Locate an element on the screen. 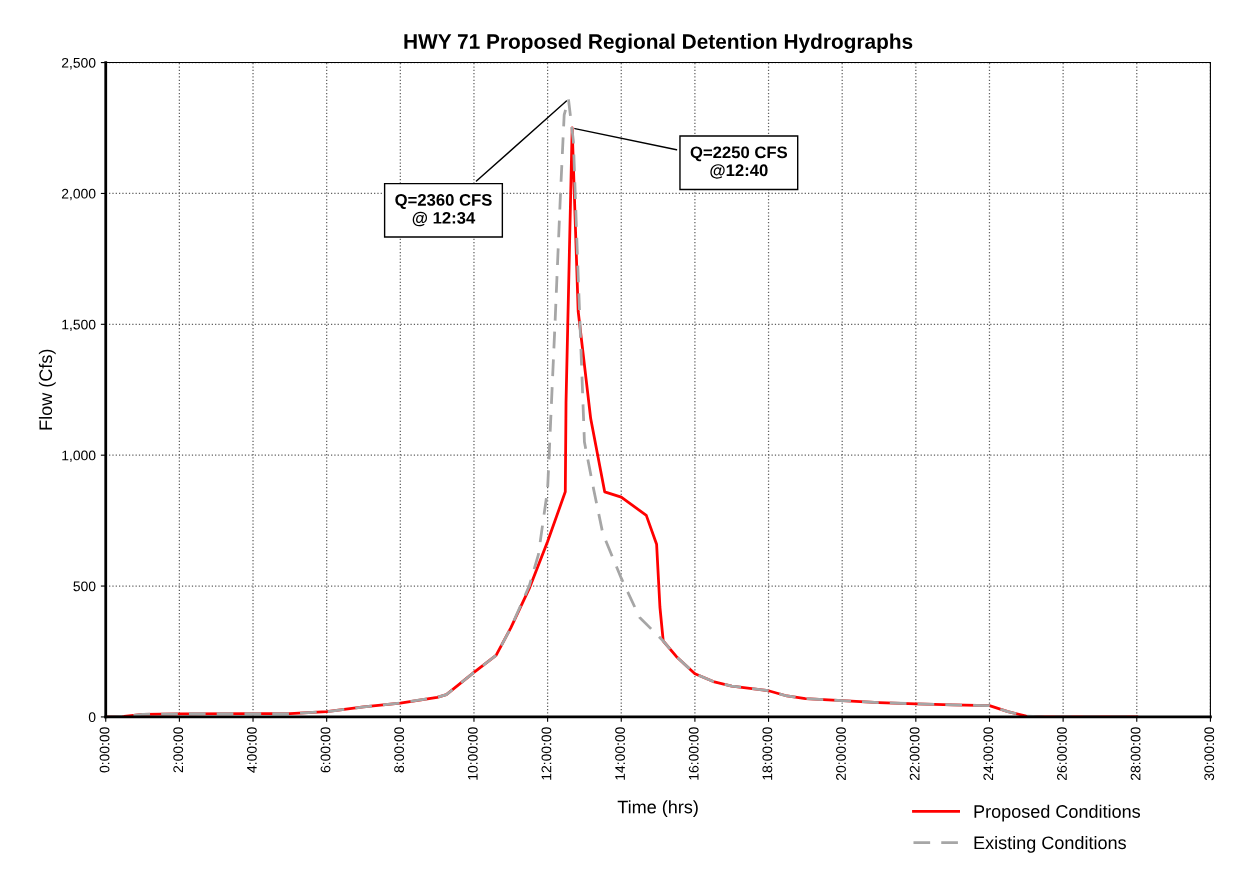 The height and width of the screenshot is (869, 1244). y-tick-label: 1,000 is located at coordinates (79, 456).